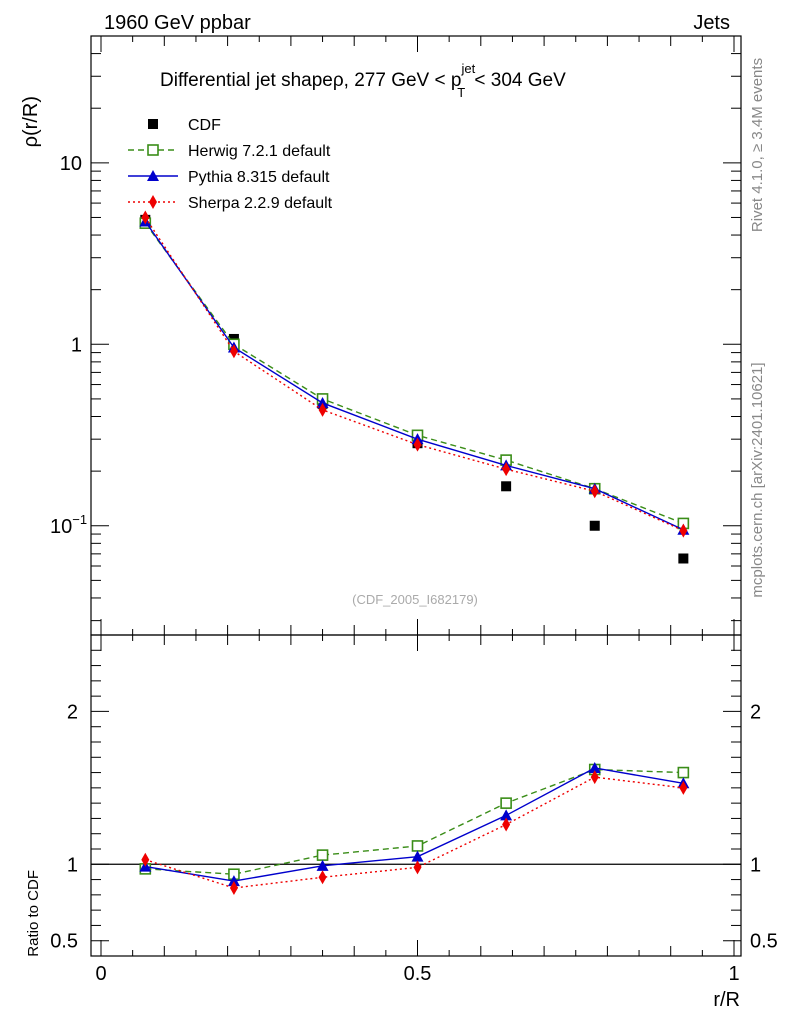  Describe the element at coordinates (184, 125) in the screenshot. I see `legend-entry: CDF` at that location.